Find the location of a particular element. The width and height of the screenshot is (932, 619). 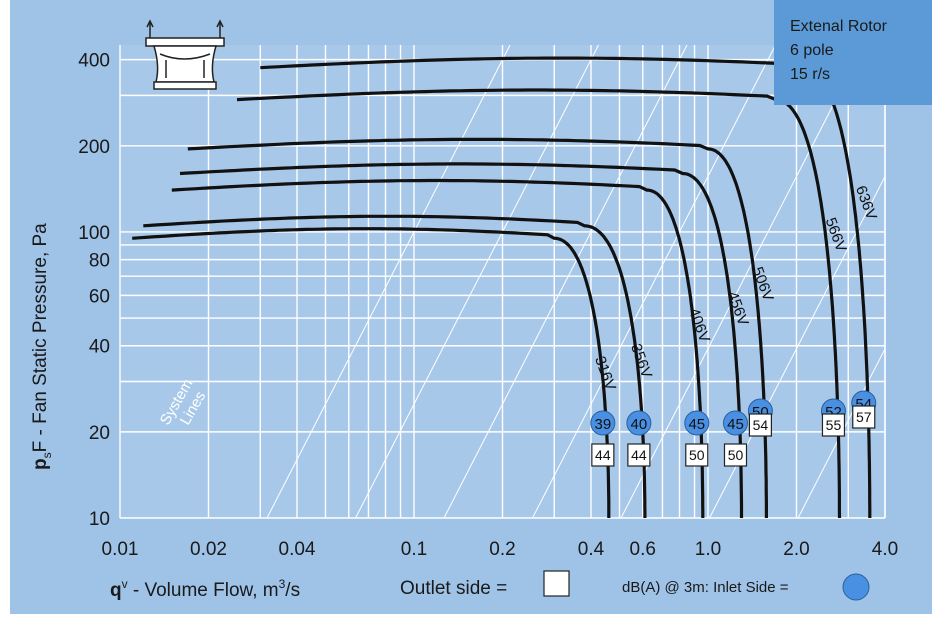

x-tick-label: 0.02 is located at coordinates (208, 549).